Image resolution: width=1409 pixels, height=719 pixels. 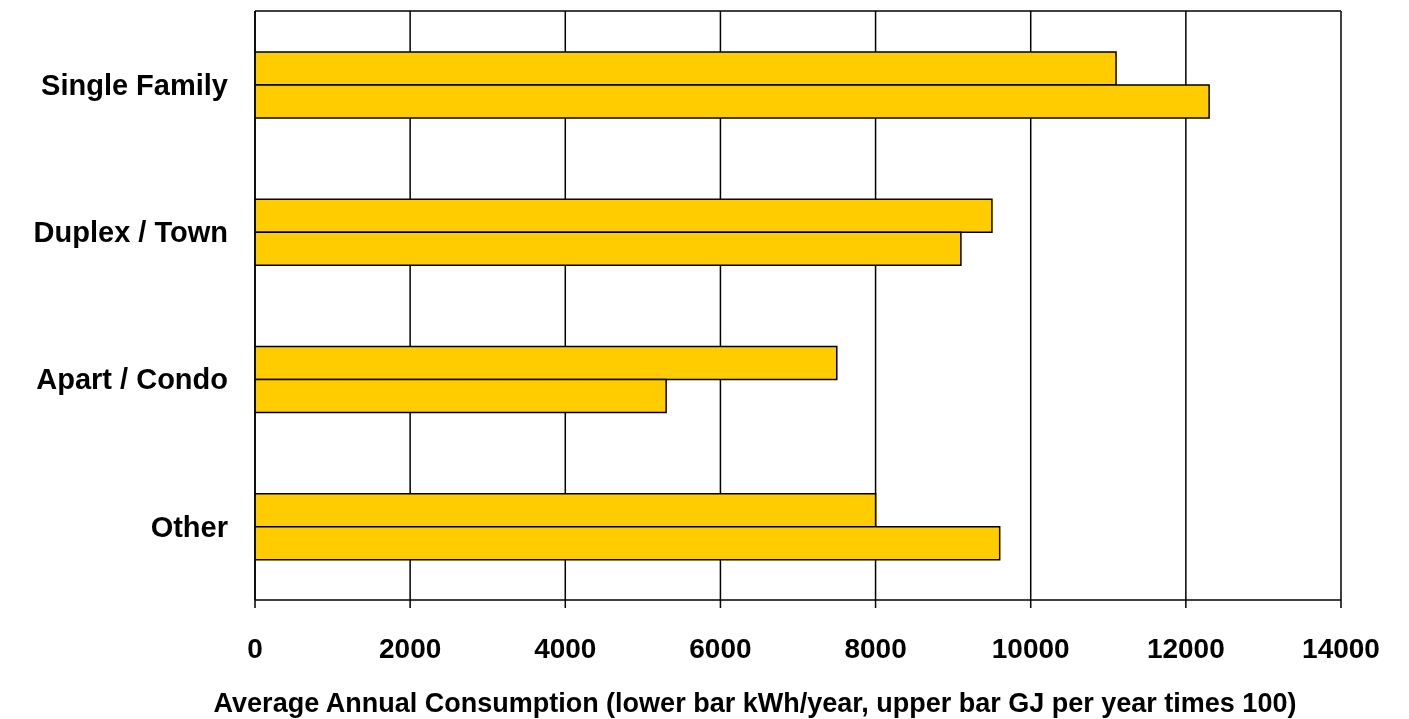 What do you see at coordinates (875, 648) in the screenshot?
I see `x-tick-label: 8000` at bounding box center [875, 648].